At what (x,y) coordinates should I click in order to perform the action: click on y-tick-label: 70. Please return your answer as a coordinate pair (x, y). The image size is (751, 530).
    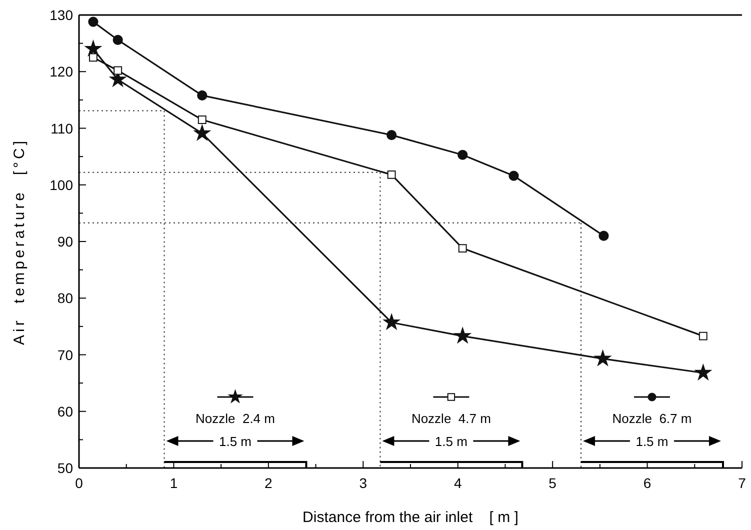
    Looking at the image, I should click on (65, 354).